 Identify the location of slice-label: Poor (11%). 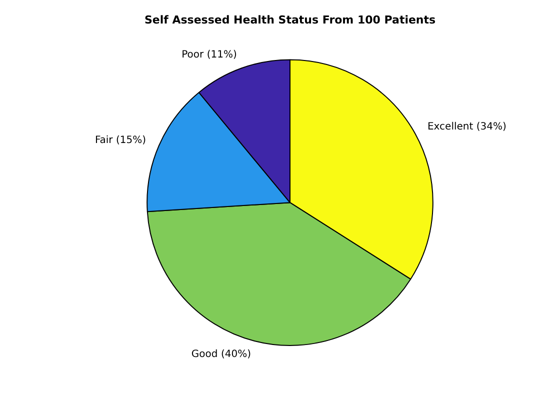
(209, 55).